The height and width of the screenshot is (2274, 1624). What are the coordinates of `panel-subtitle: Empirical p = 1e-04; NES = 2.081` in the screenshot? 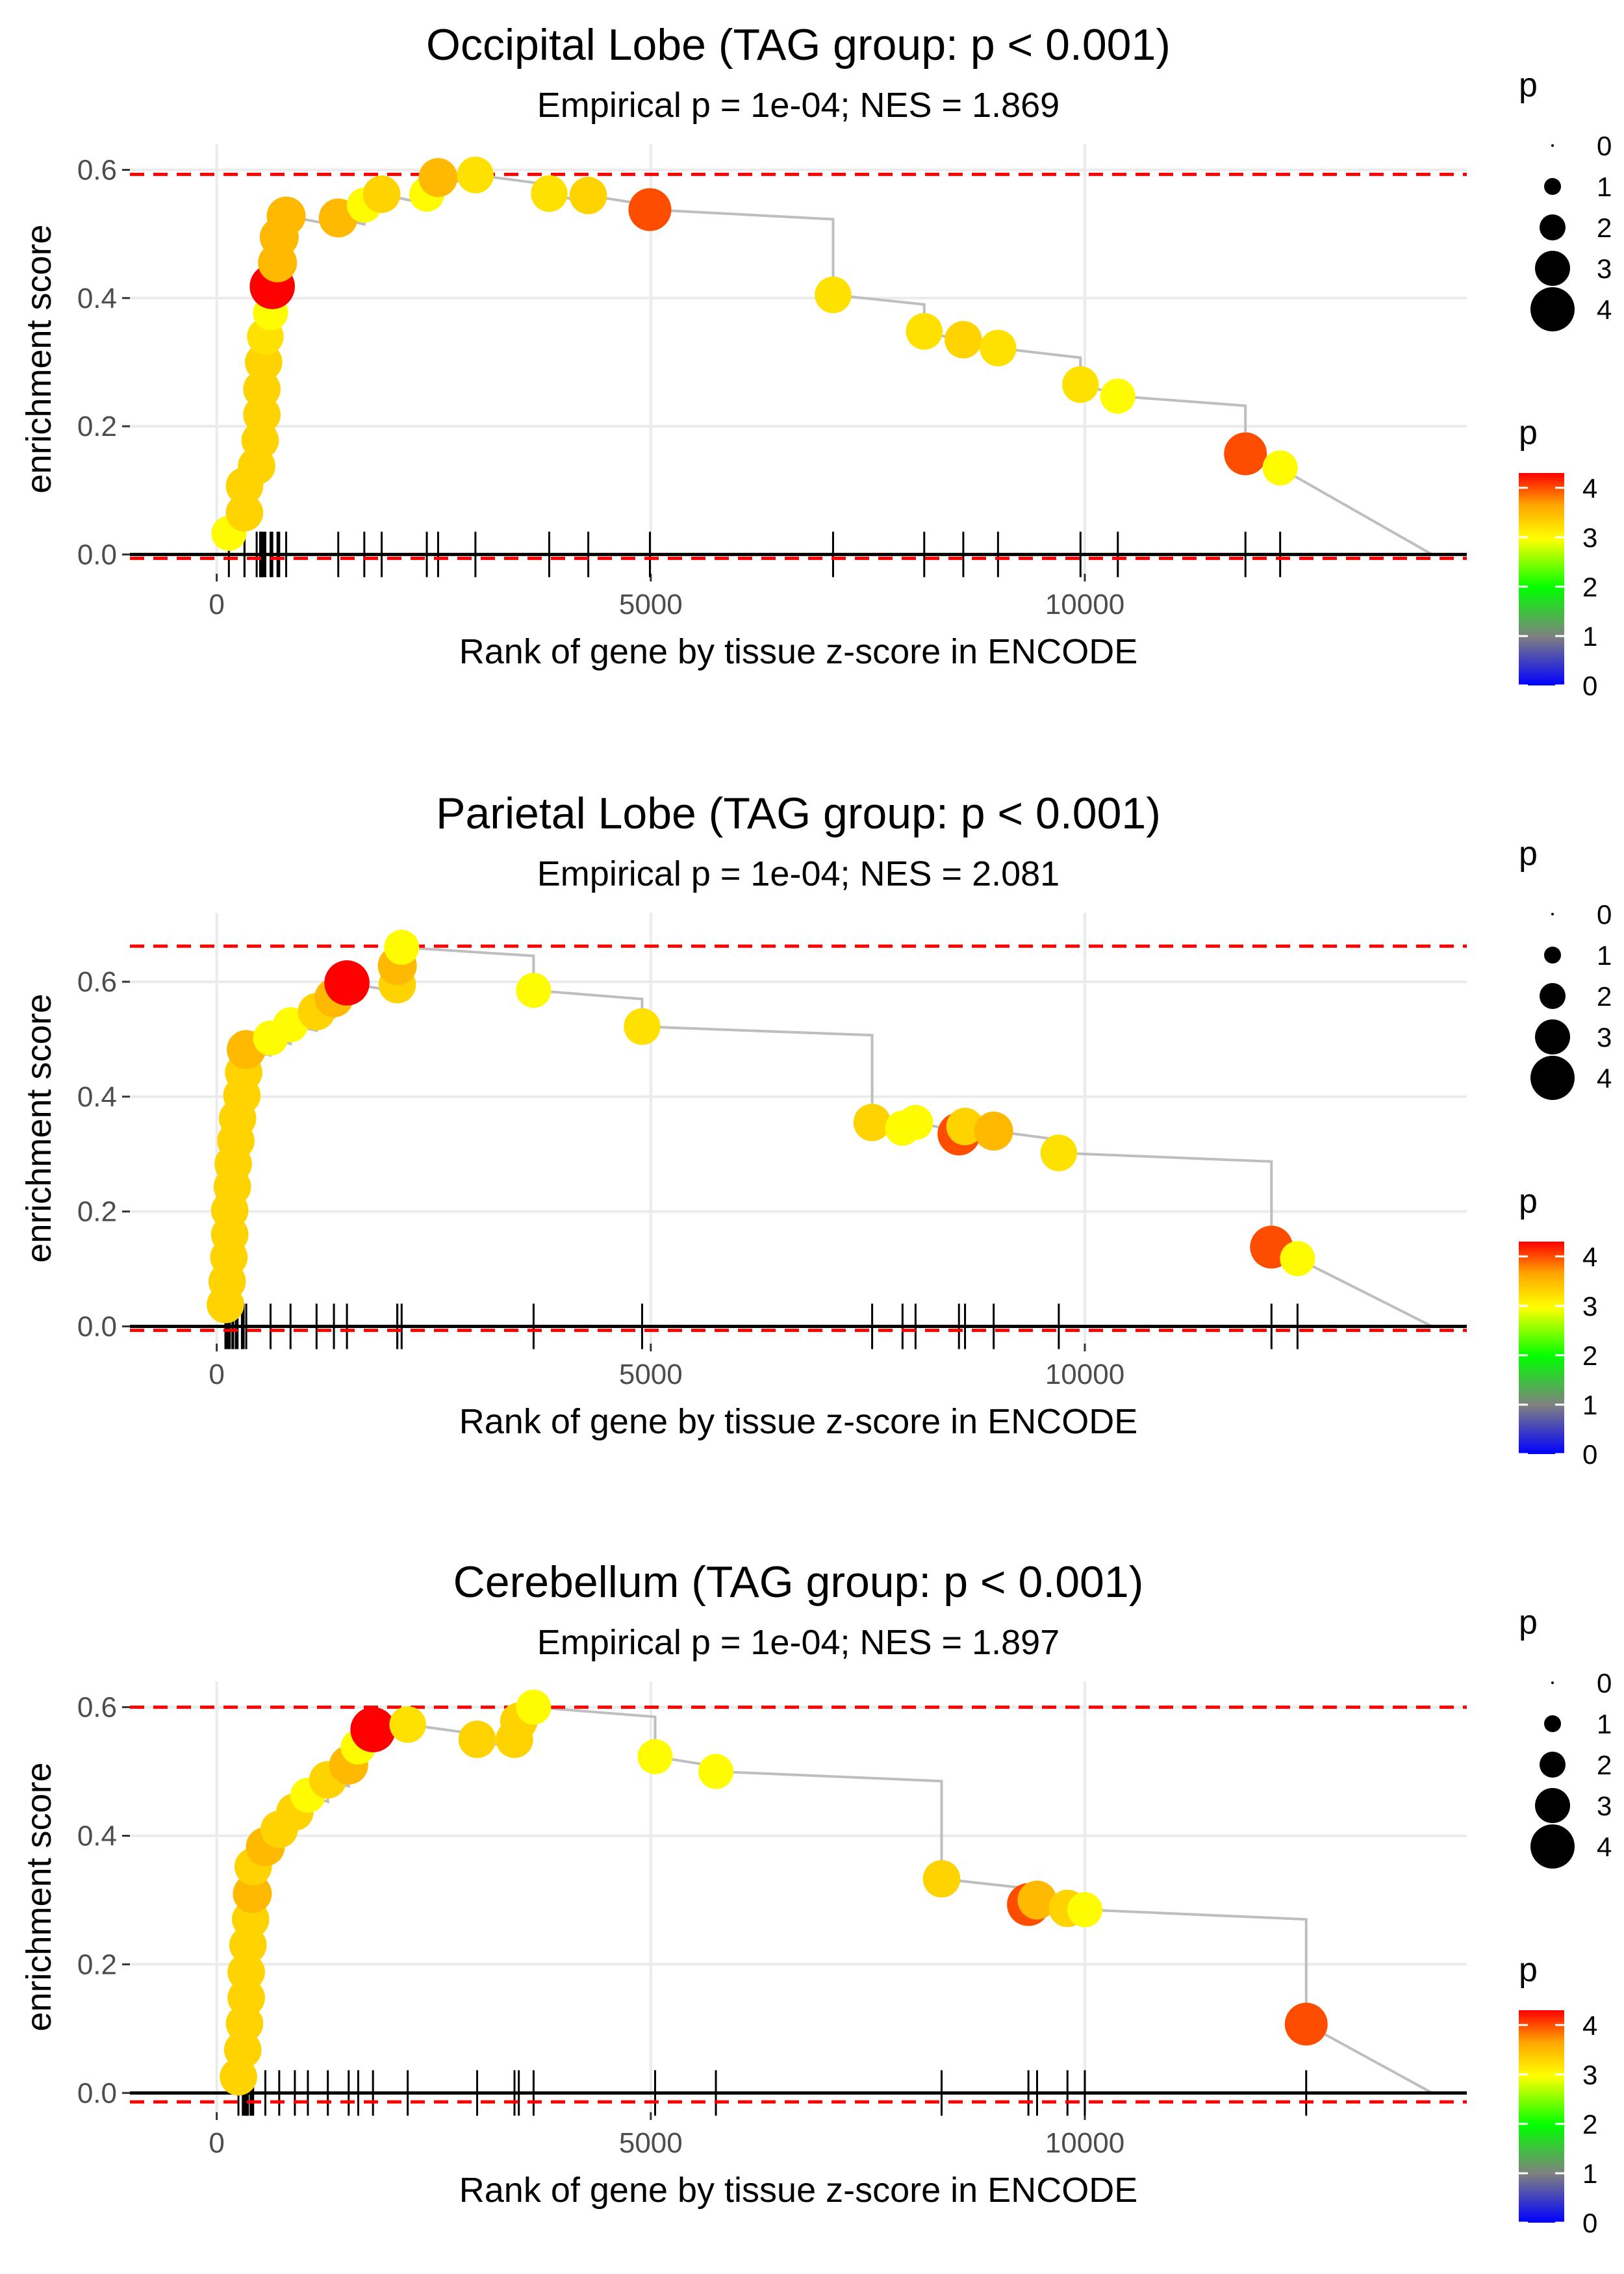 It's located at (798, 873).